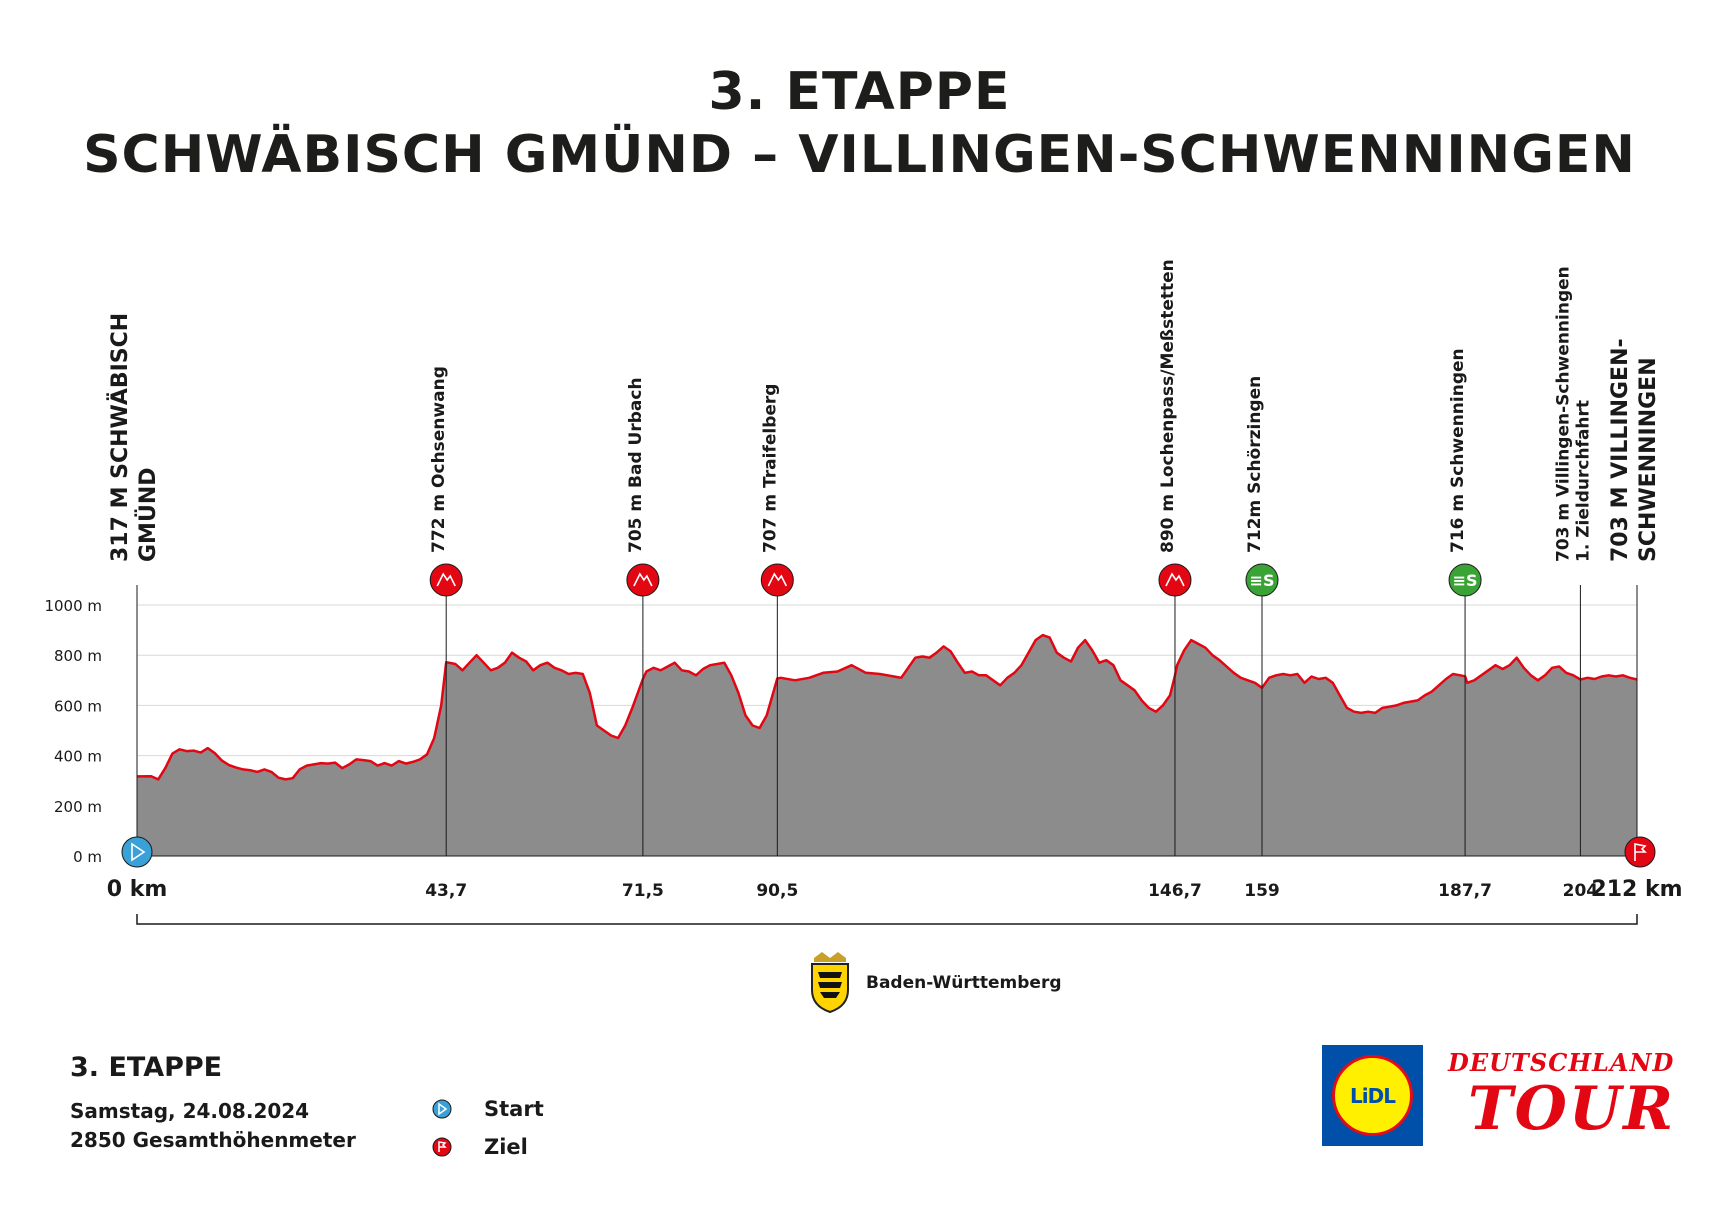  Describe the element at coordinates (1175, 891) in the screenshot. I see `x-tick-label: 146,7` at that location.